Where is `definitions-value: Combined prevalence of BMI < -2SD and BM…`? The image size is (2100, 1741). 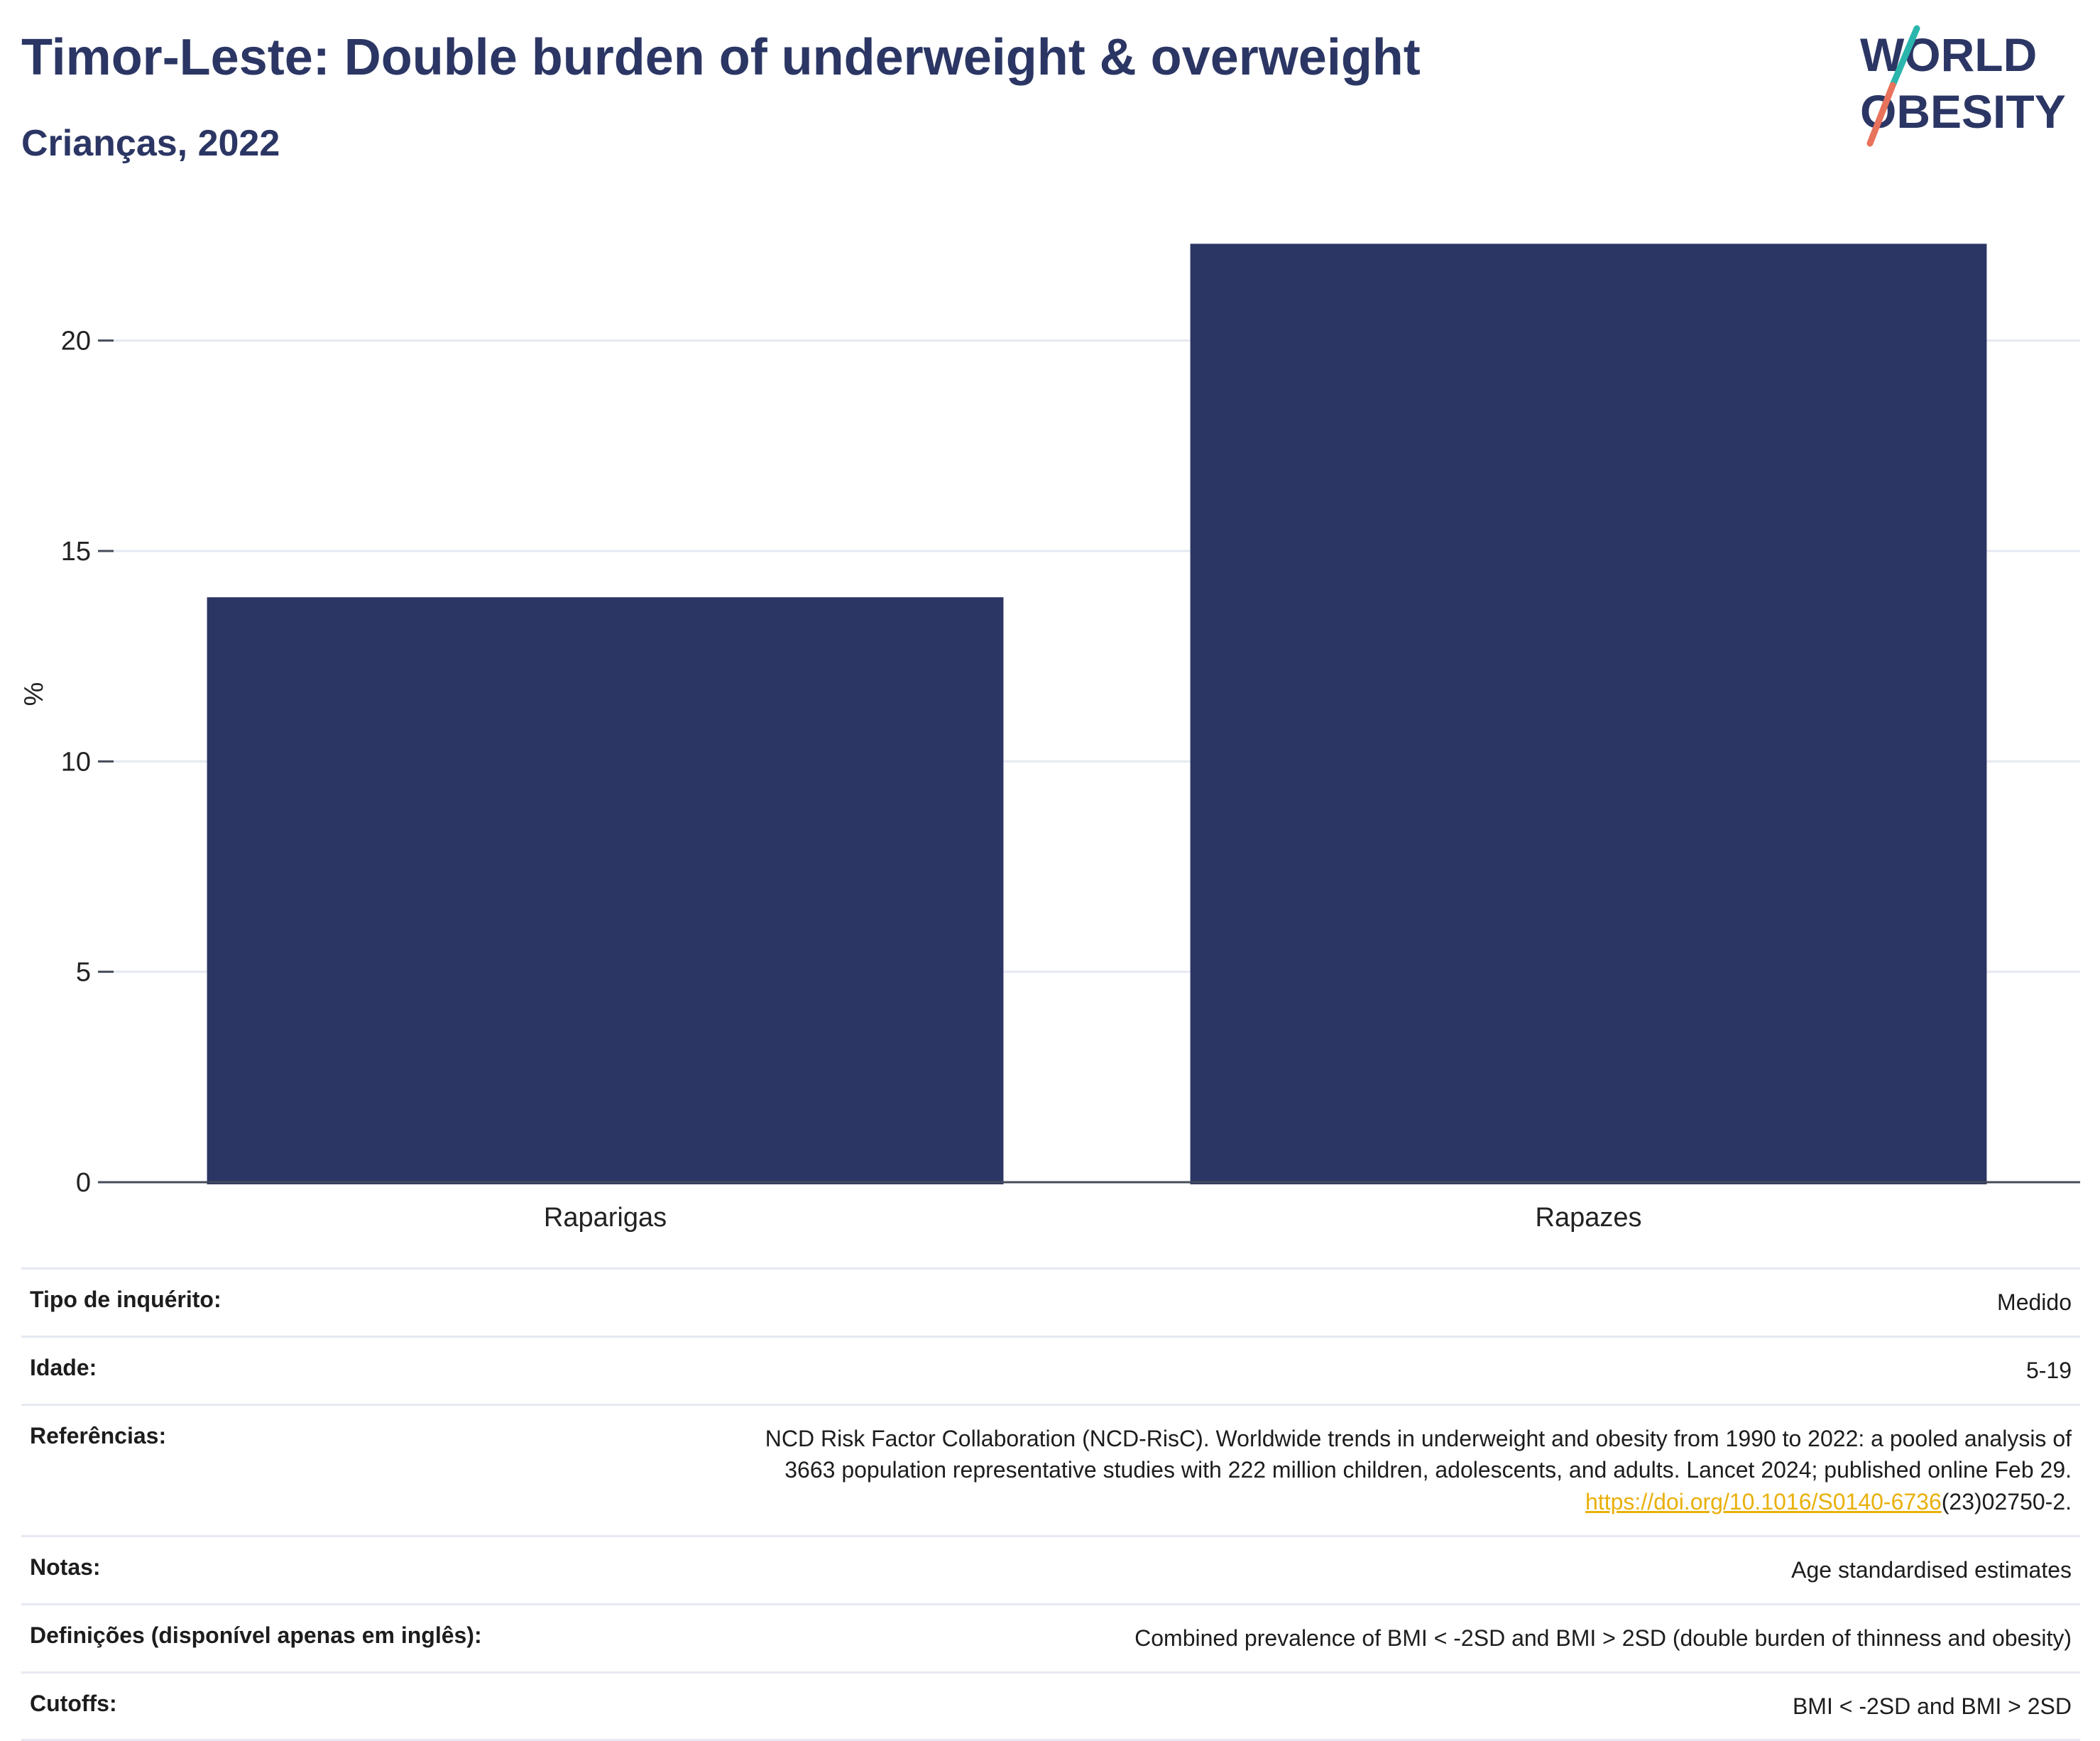
definitions-value: Combined prevalence of BMI < -2SD and BM… is located at coordinates (1350, 1638).